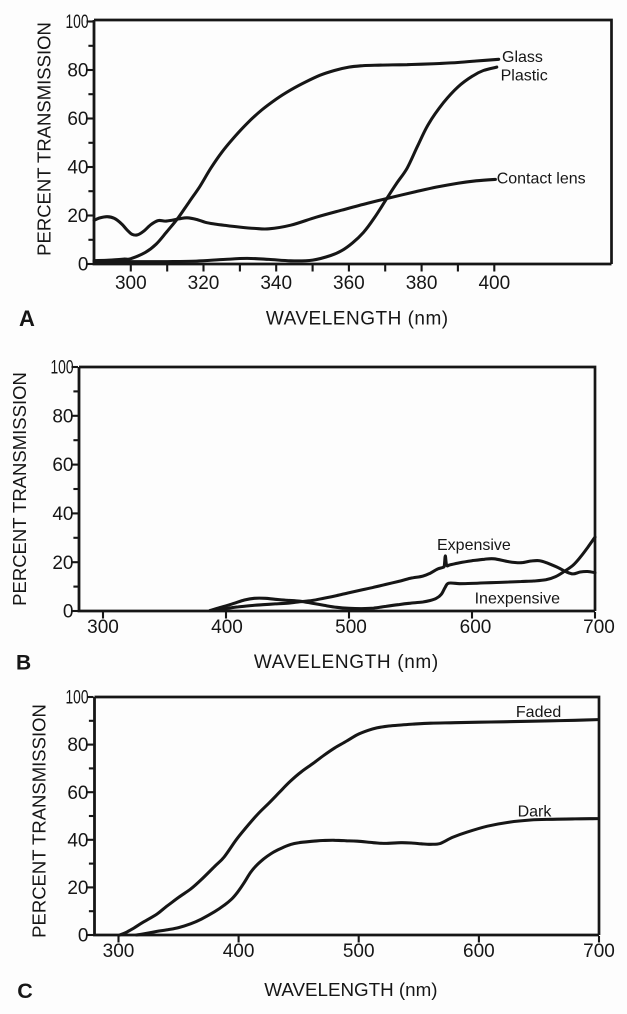 This screenshot has height=1014, width=627. What do you see at coordinates (27, 318) in the screenshot?
I see `svg-text: A` at bounding box center [27, 318].